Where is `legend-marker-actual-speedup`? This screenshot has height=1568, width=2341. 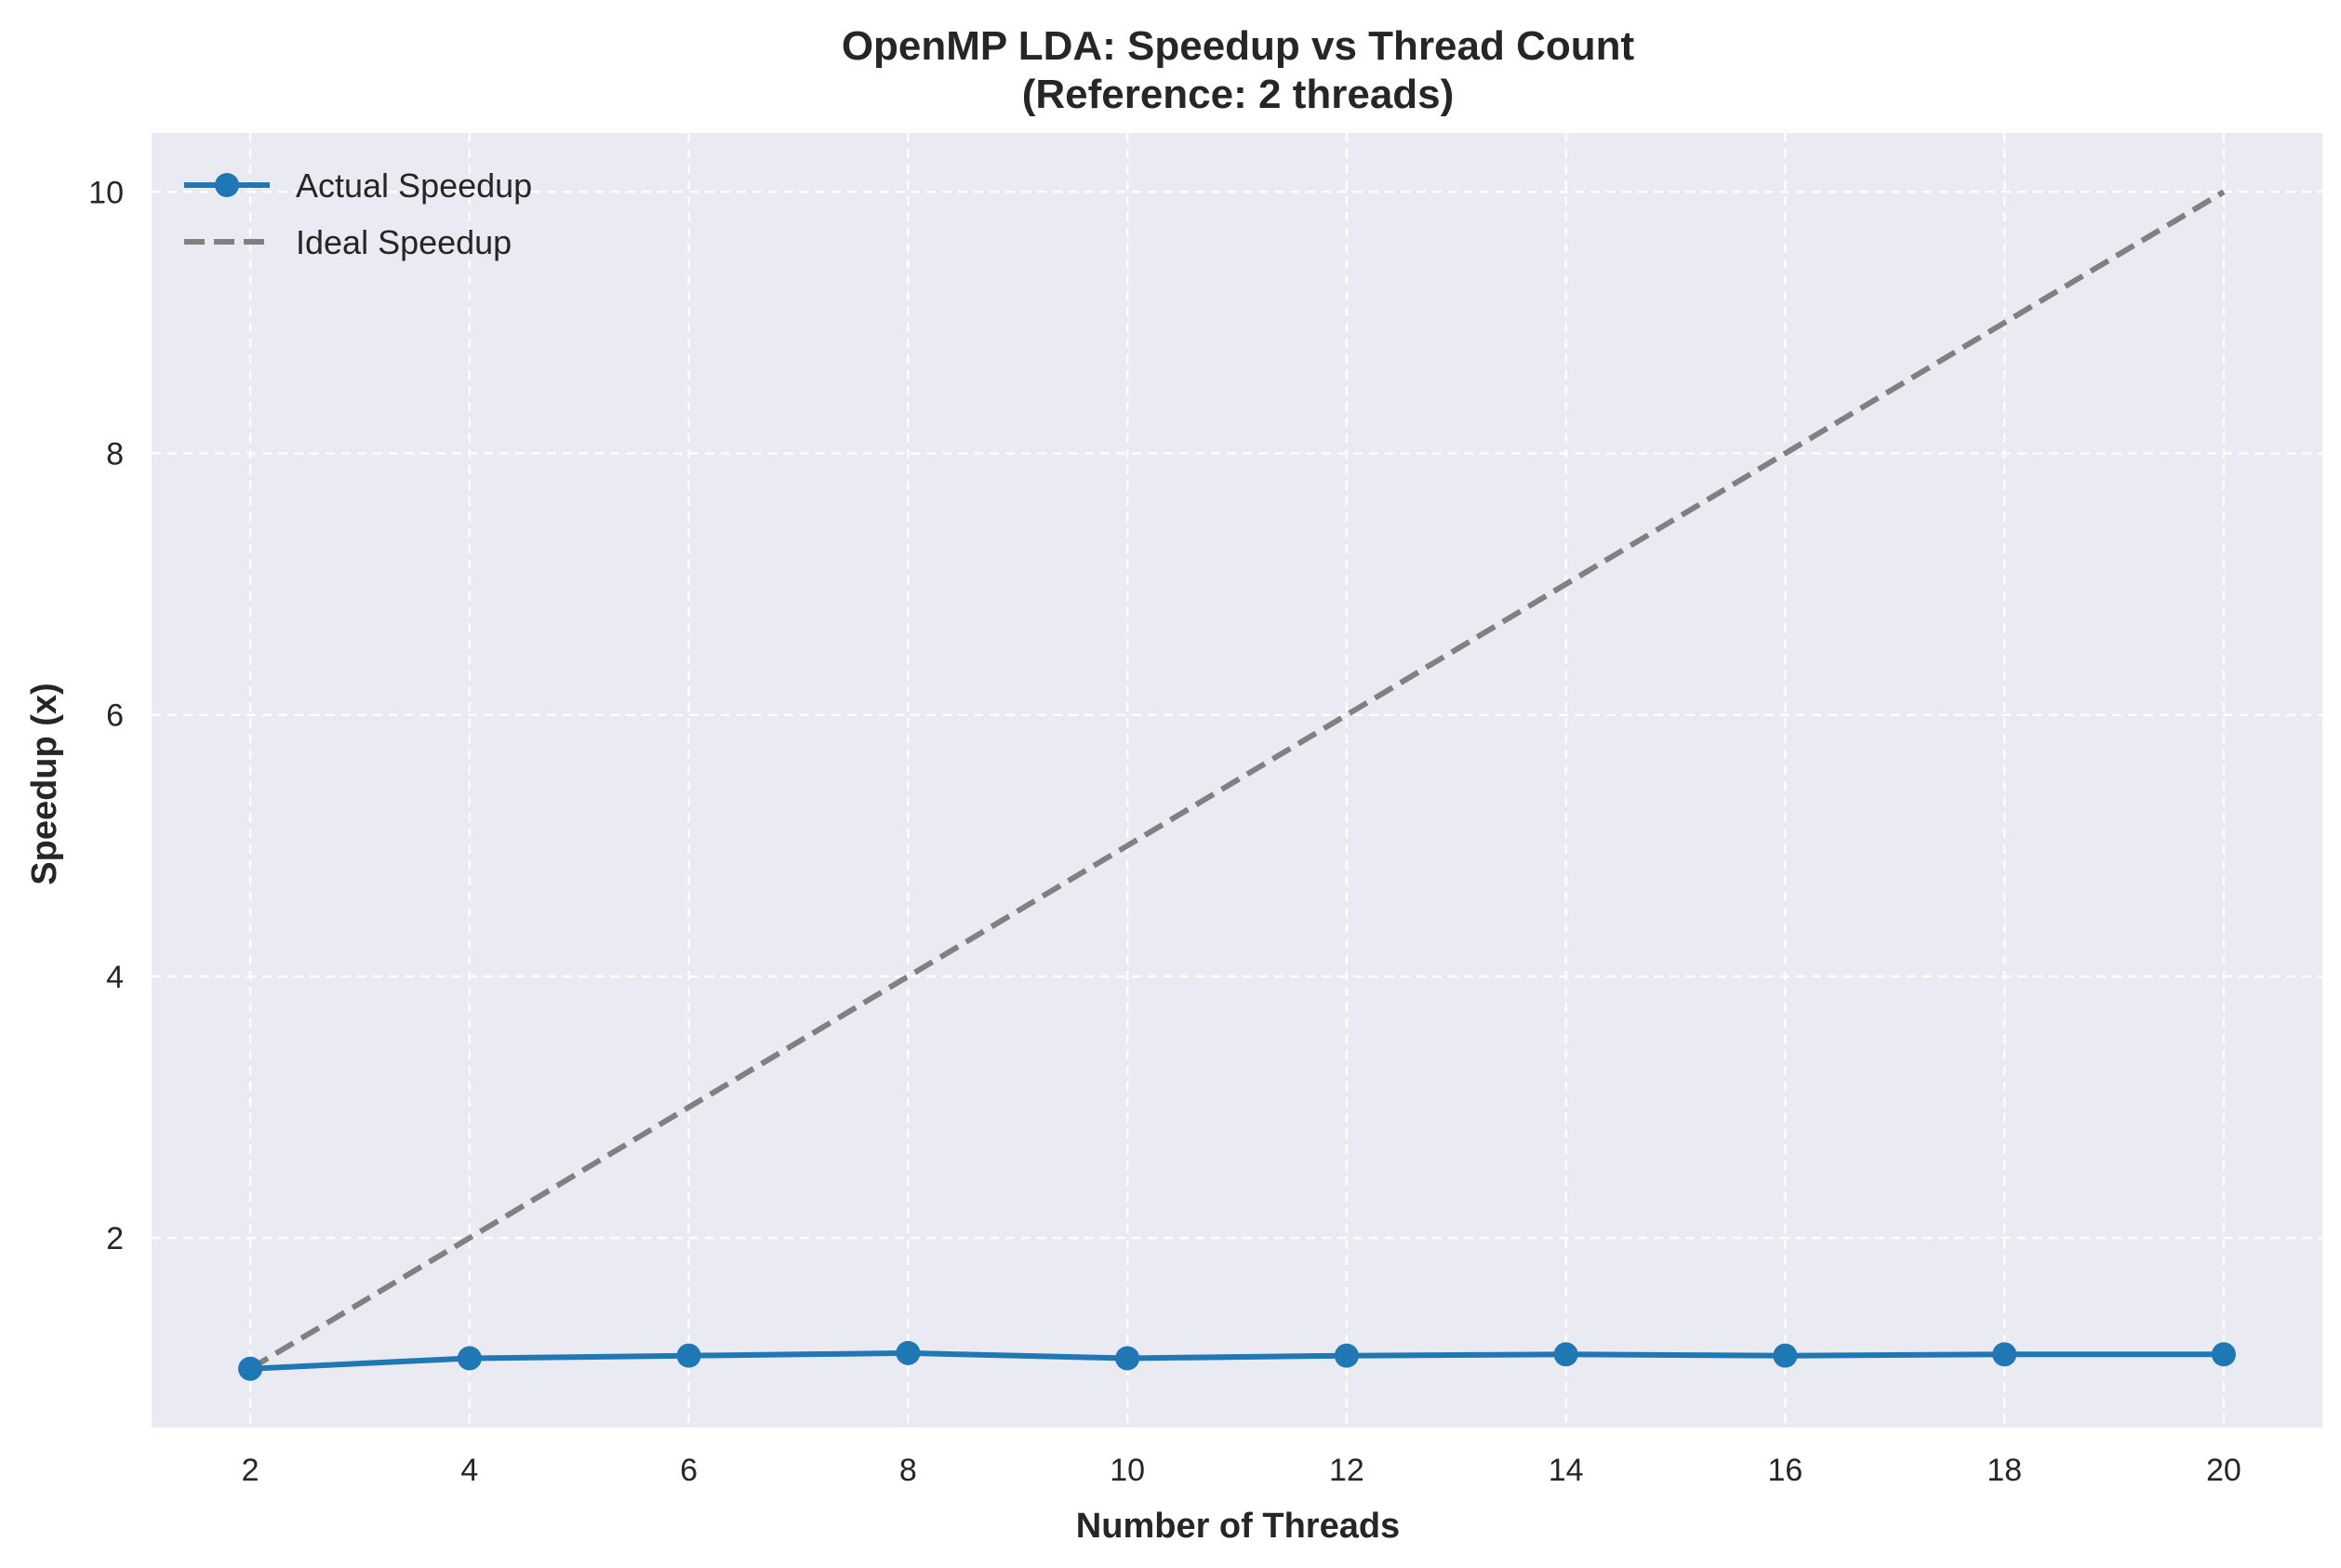
legend-marker-actual-speedup is located at coordinates (227, 185).